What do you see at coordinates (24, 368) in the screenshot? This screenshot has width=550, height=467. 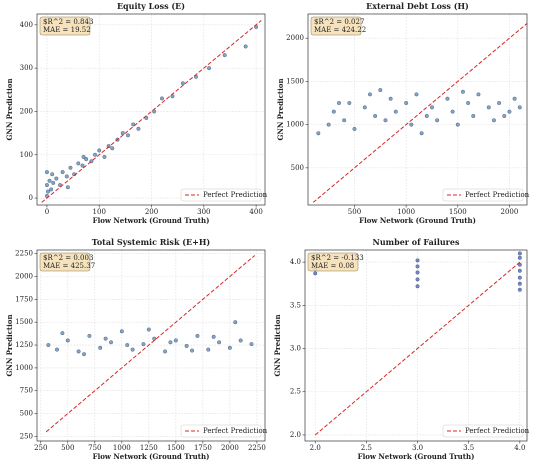 I see `y-tick-label: 1000` at bounding box center [24, 368].